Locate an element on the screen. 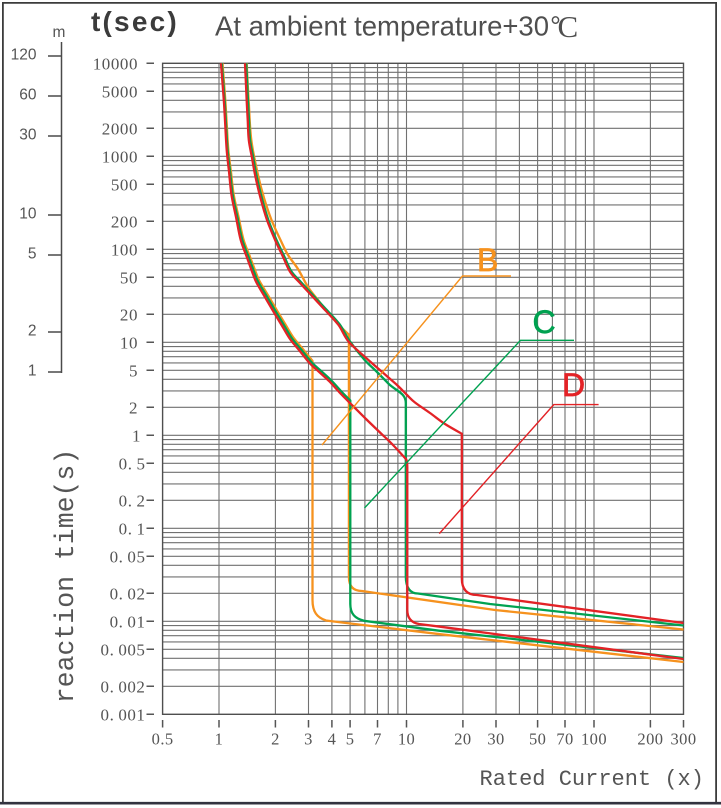  svg-text: 0. 1 is located at coordinates (132, 528).